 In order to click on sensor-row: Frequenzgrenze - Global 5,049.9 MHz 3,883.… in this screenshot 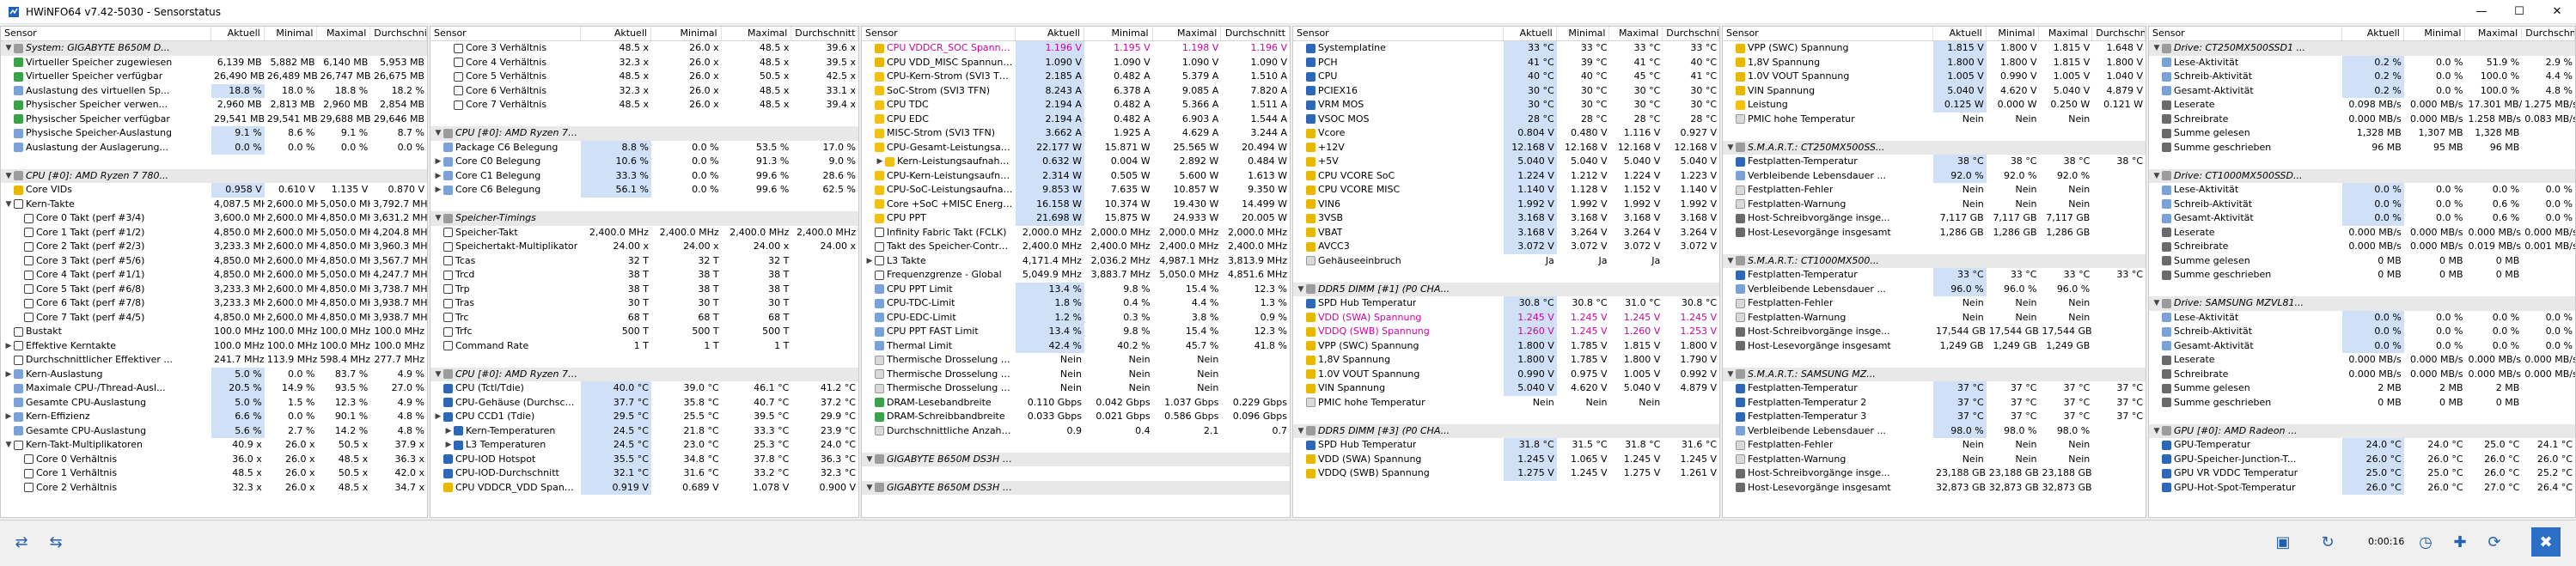, I will do `click(1076, 275)`.